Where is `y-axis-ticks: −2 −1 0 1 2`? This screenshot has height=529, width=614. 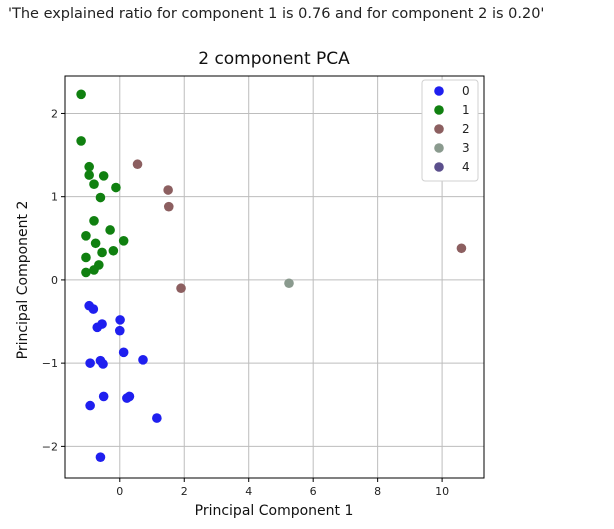
y-axis-ticks: −2 −1 0 1 2 is located at coordinates (53, 280).